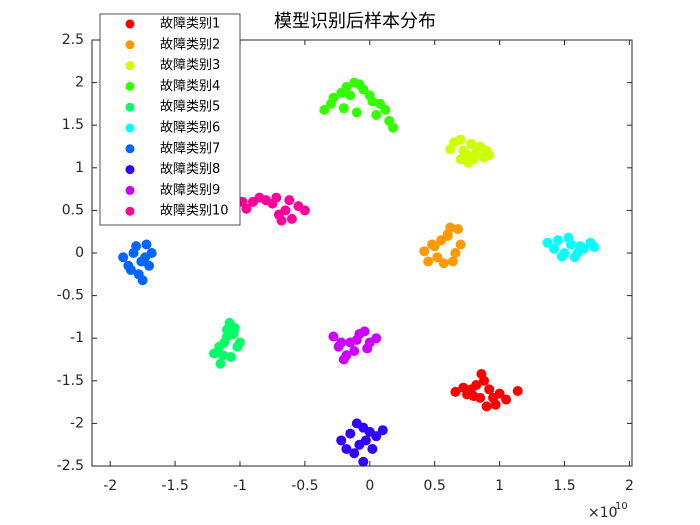 Image resolution: width=700 pixels, height=525 pixels. I want to click on x-tick-label: -1.5, so click(174, 486).